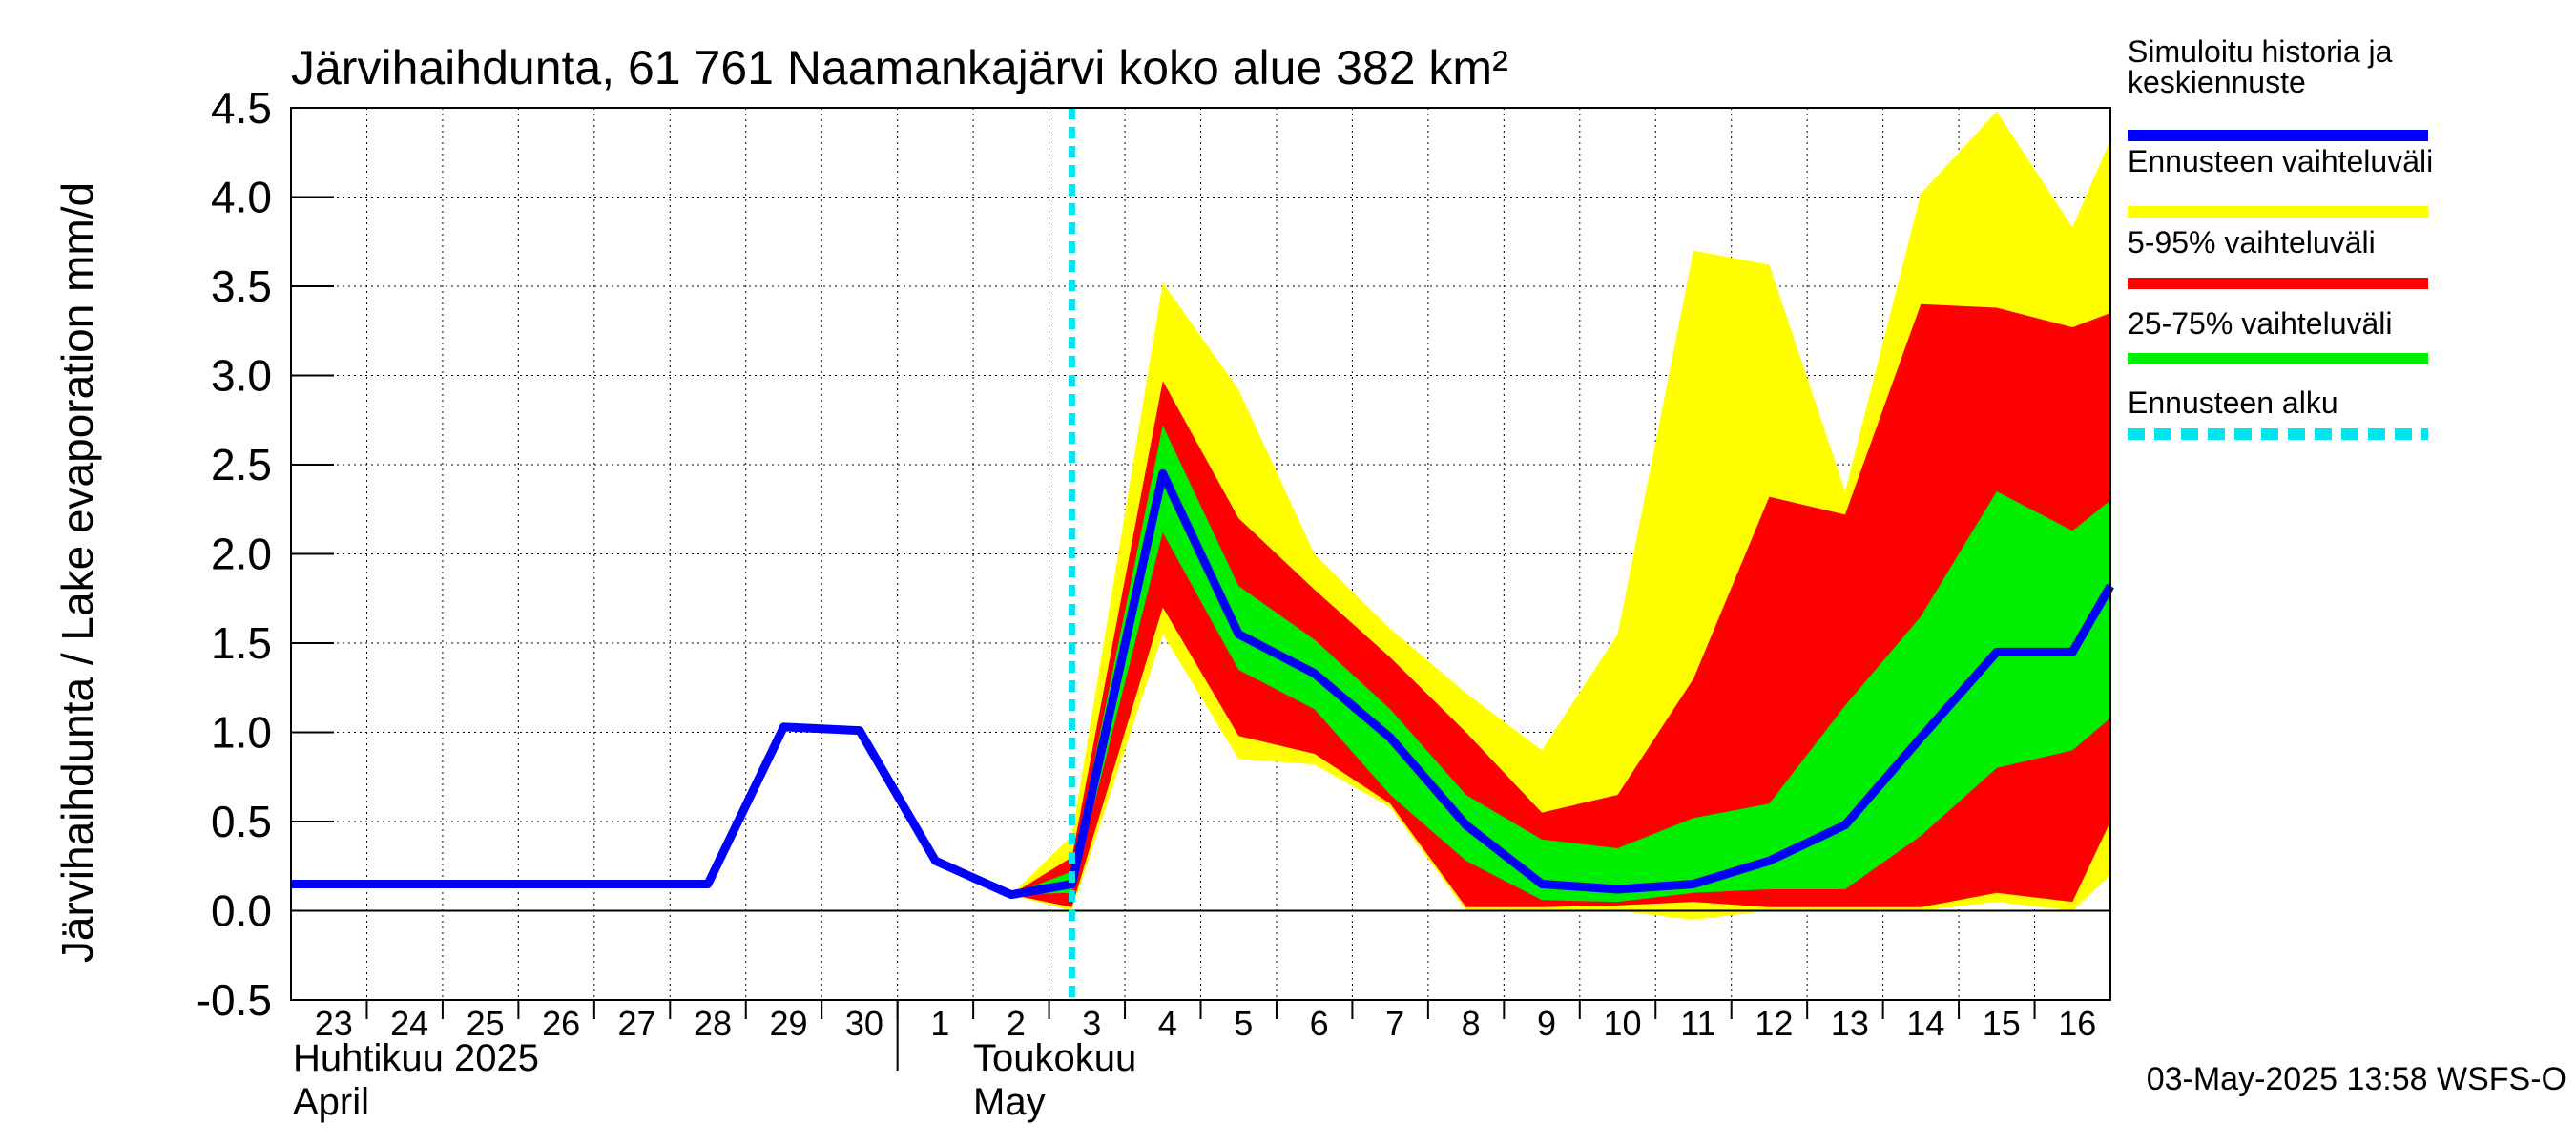 The height and width of the screenshot is (1145, 2576). What do you see at coordinates (416, 1058) in the screenshot?
I see `month-label-april-fi: Huhtikuu 2025` at bounding box center [416, 1058].